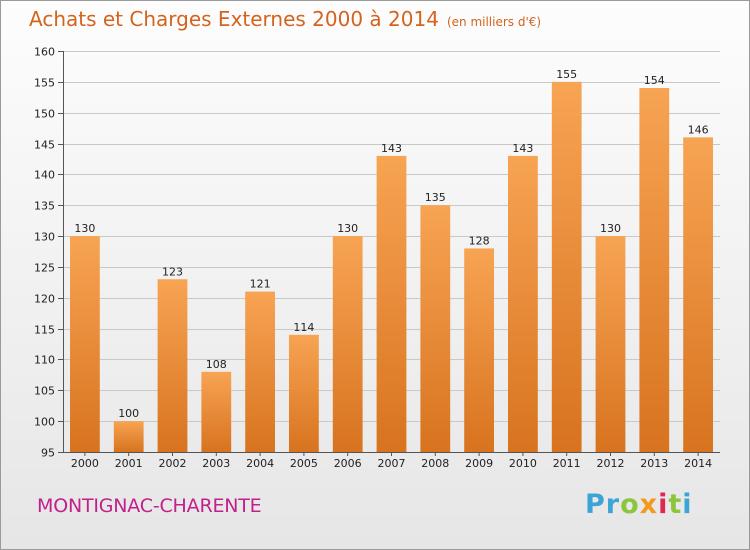 This screenshot has height=550, width=750. What do you see at coordinates (391, 303) in the screenshot?
I see `bar-2007` at bounding box center [391, 303].